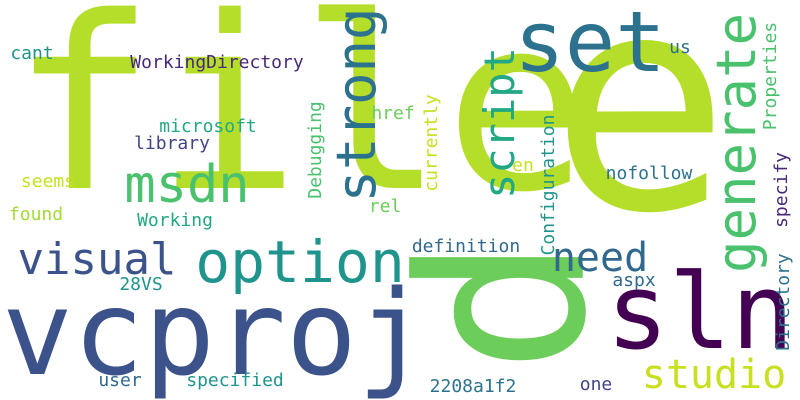 The width and height of the screenshot is (800, 400). What do you see at coordinates (590, 45) in the screenshot?
I see `word-set: set` at bounding box center [590, 45].